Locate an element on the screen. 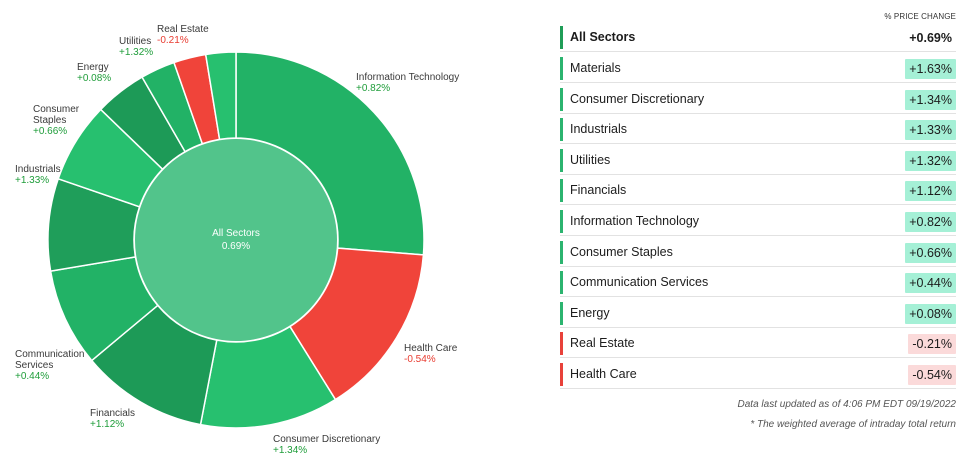 This screenshot has width=966, height=467. row-value: +0.66% is located at coordinates (930, 252).